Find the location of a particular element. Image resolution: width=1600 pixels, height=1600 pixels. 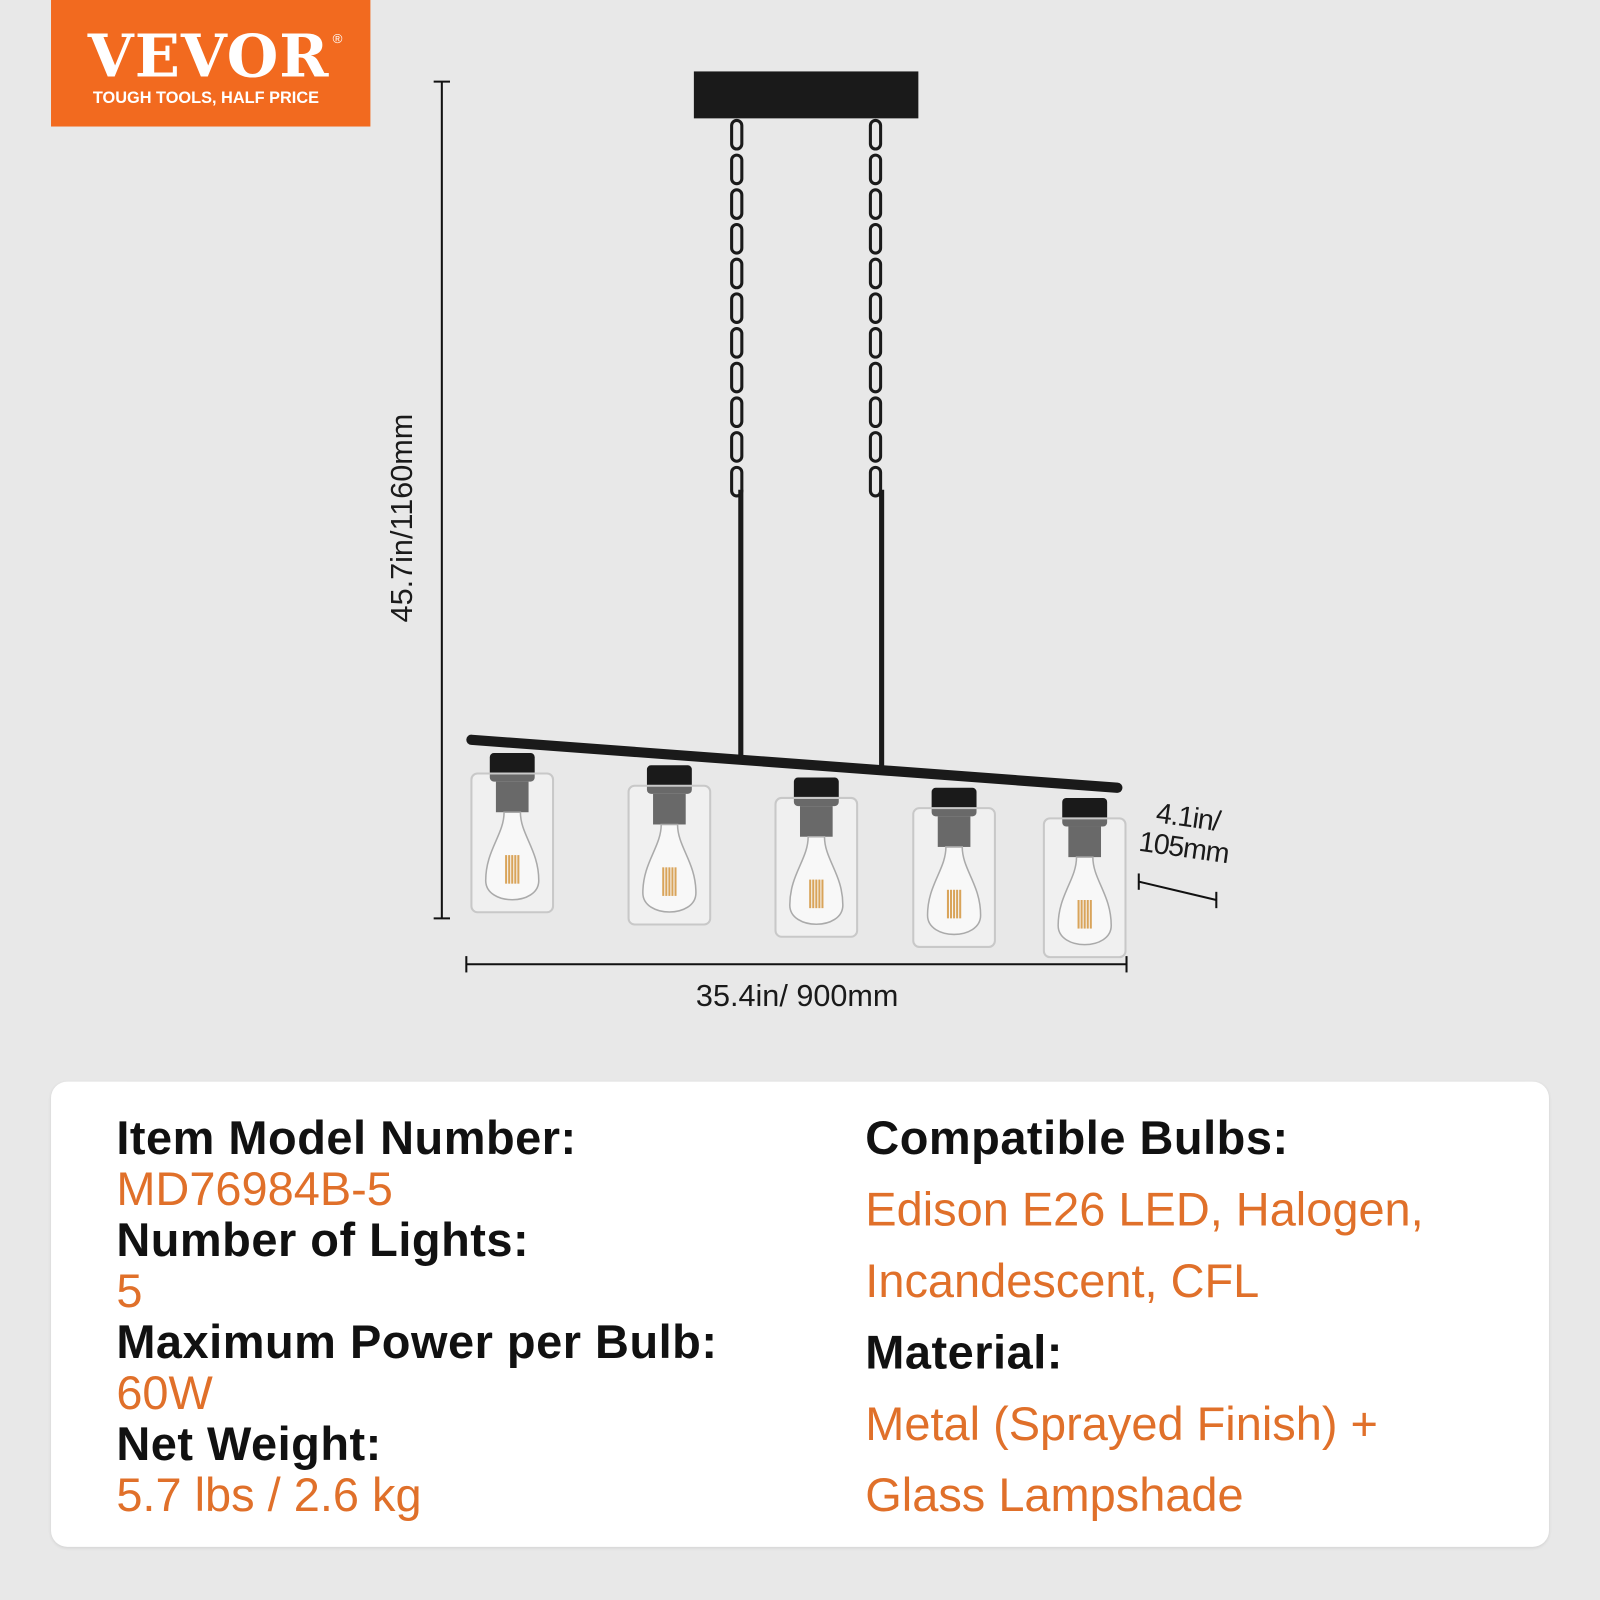

depth-dimension-line is located at coordinates (1177, 890).